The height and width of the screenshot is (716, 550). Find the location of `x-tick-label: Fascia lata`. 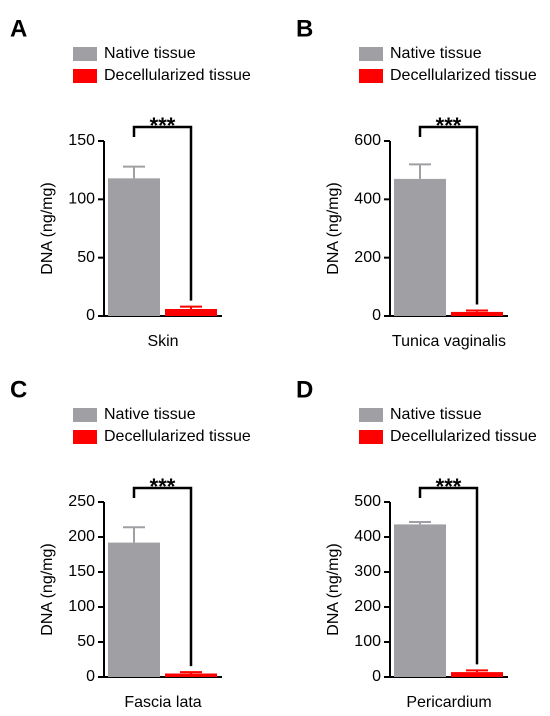

x-tick-label: Fascia lata is located at coordinates (162, 702).